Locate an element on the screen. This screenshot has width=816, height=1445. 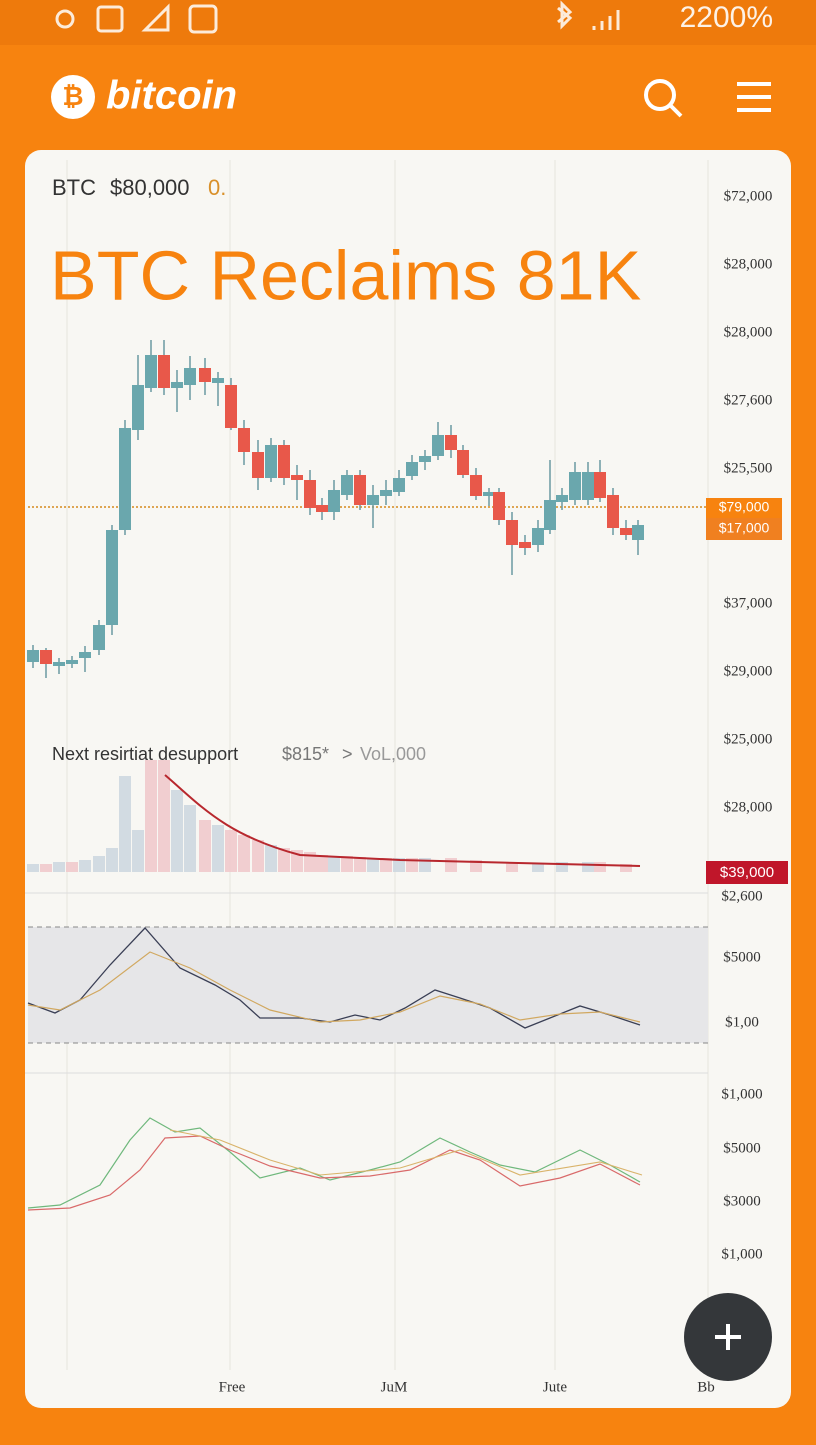
volume-bars is located at coordinates (310, 824).